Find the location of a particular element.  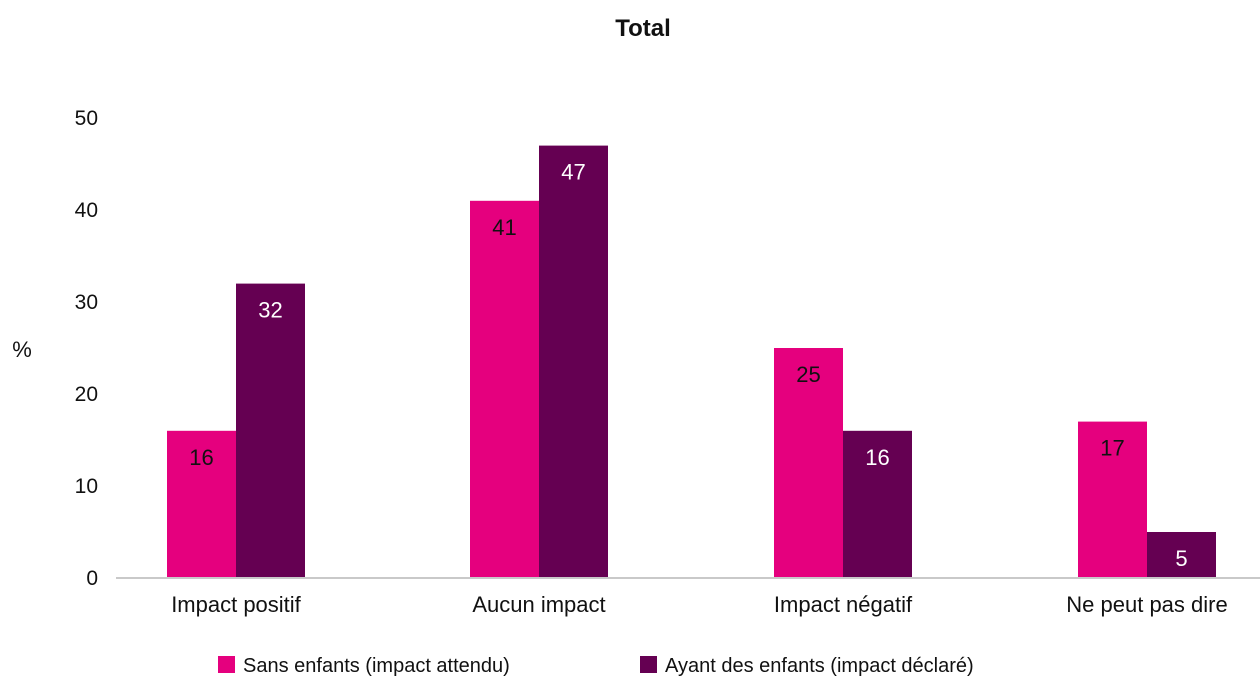

y-tick-label: 30 is located at coordinates (86, 302).